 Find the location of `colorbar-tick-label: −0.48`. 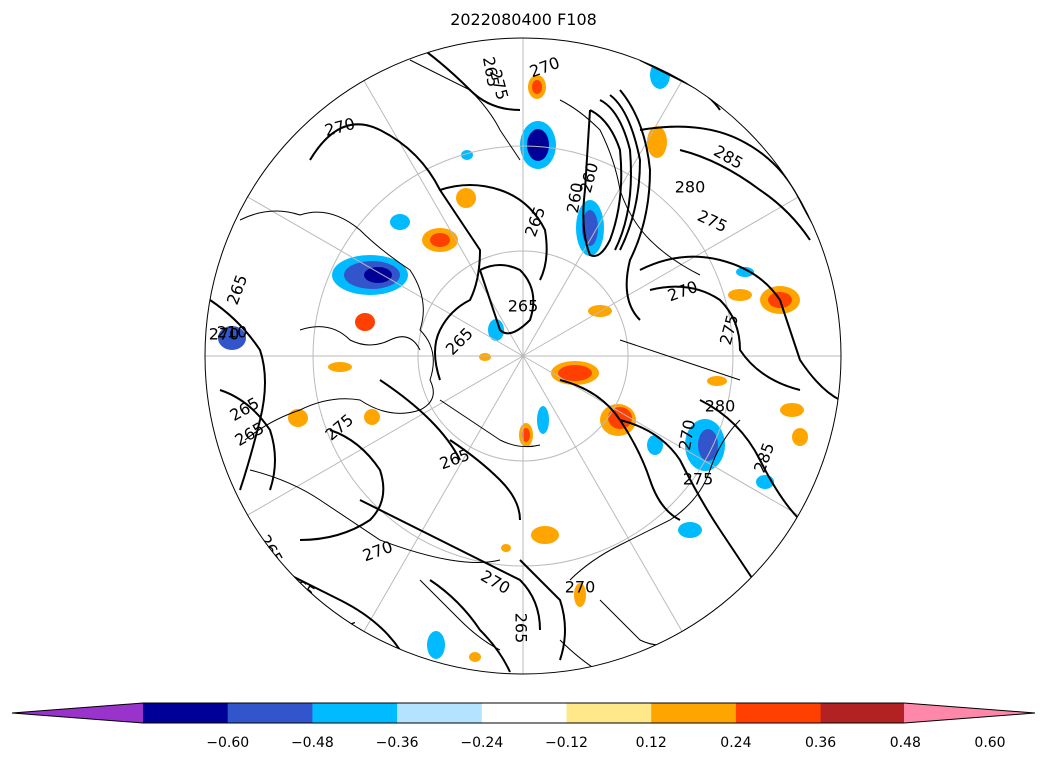

colorbar-tick-label: −0.48 is located at coordinates (312, 743).